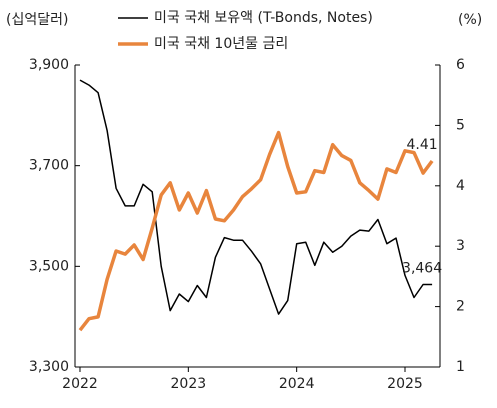  What do you see at coordinates (422, 268) in the screenshot?
I see `annotation: 3,464` at bounding box center [422, 268].